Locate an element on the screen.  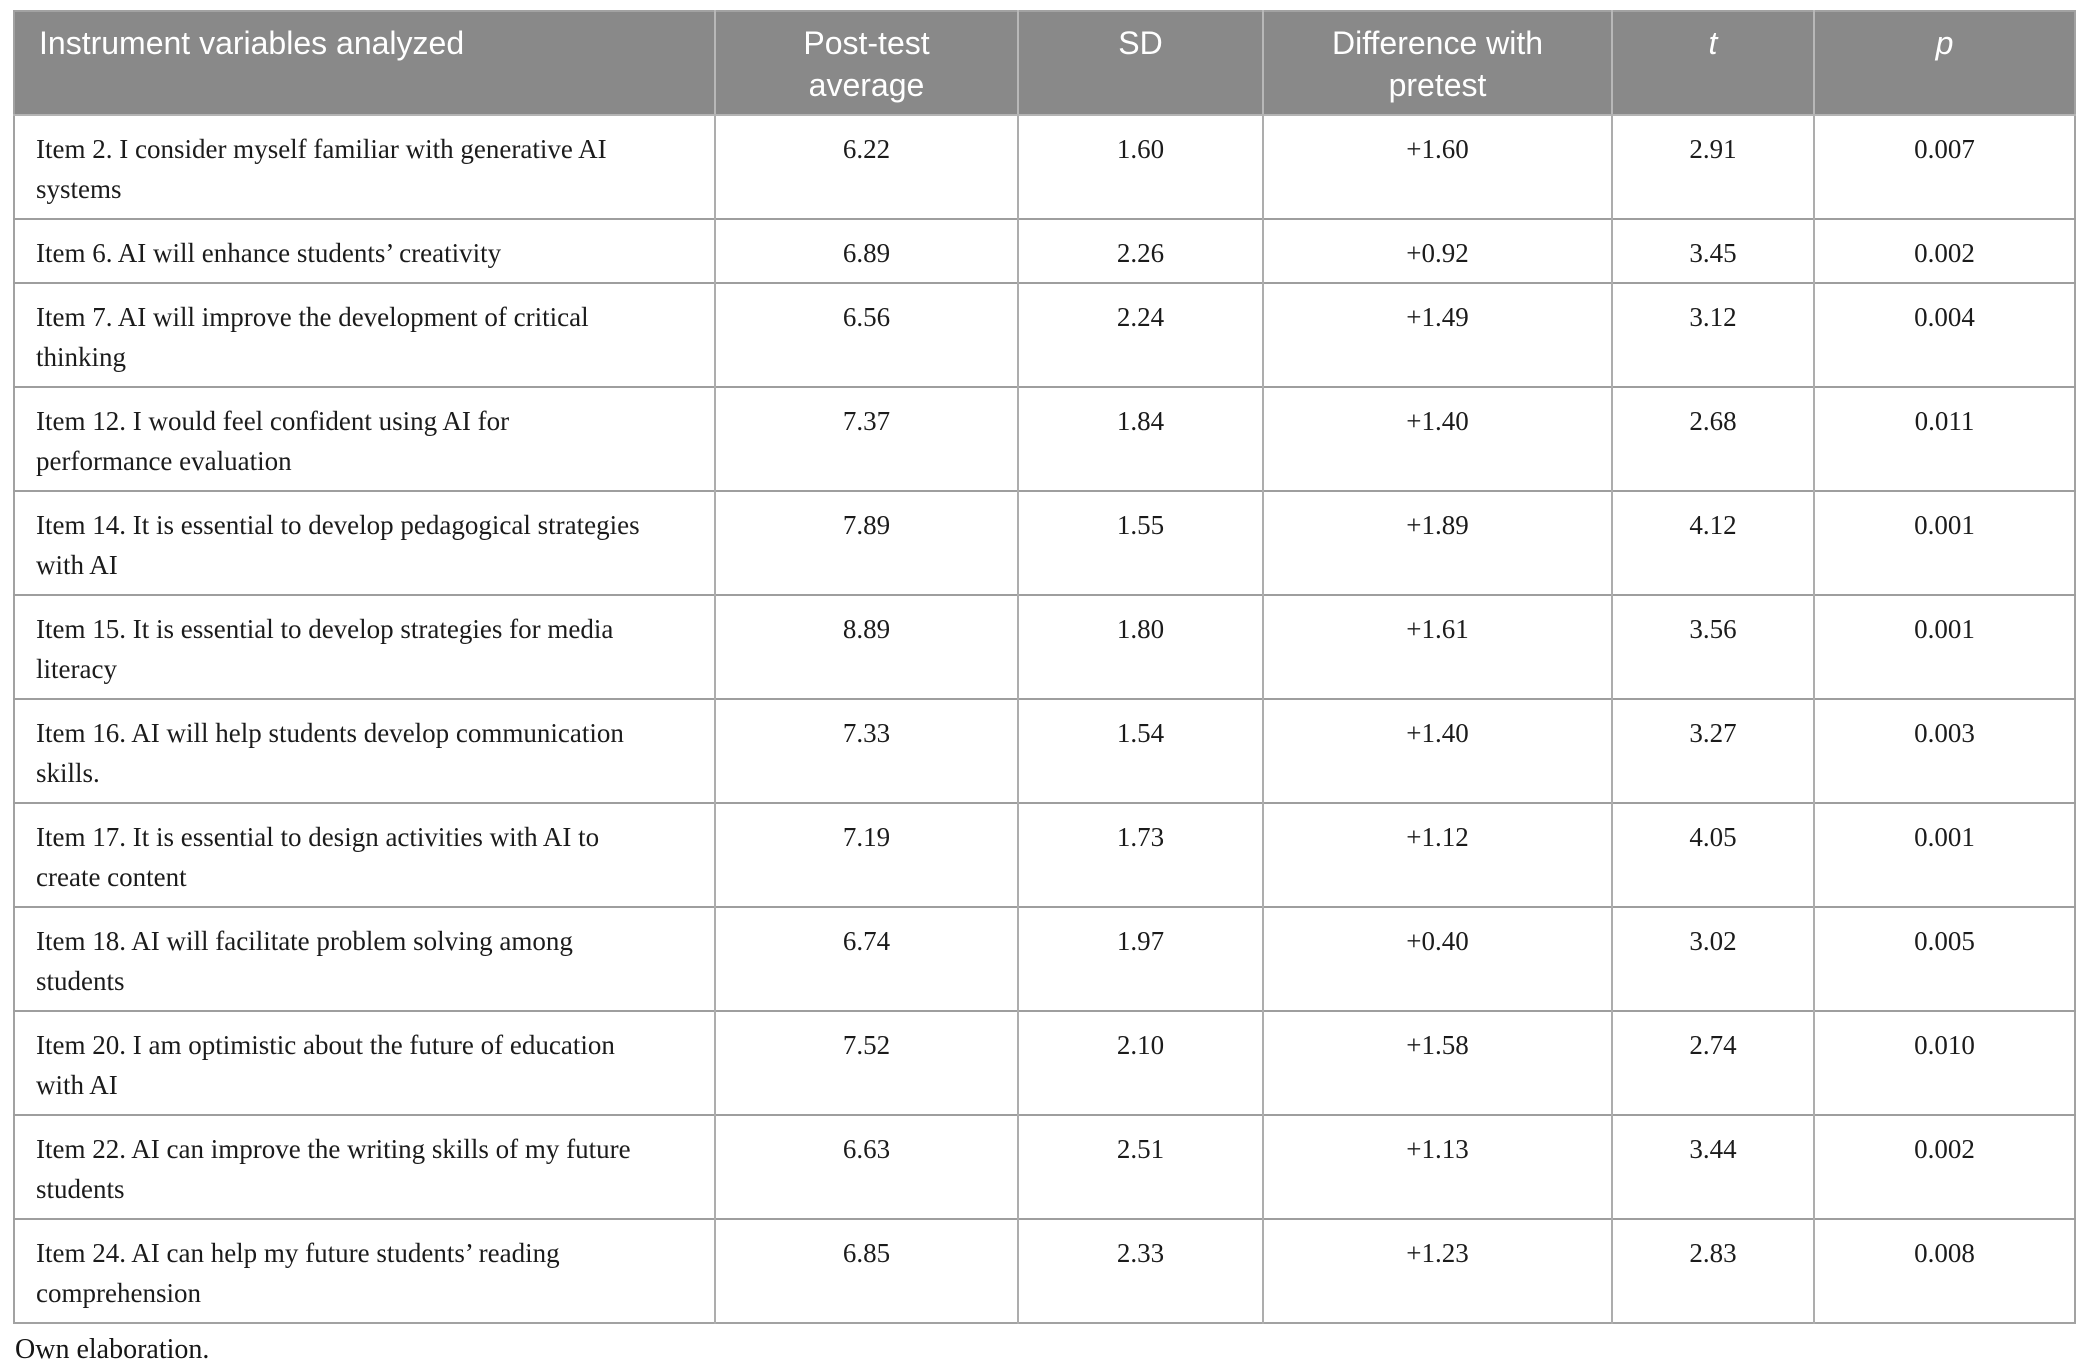
t-value-cell: 3.56 is located at coordinates (1712, 646).